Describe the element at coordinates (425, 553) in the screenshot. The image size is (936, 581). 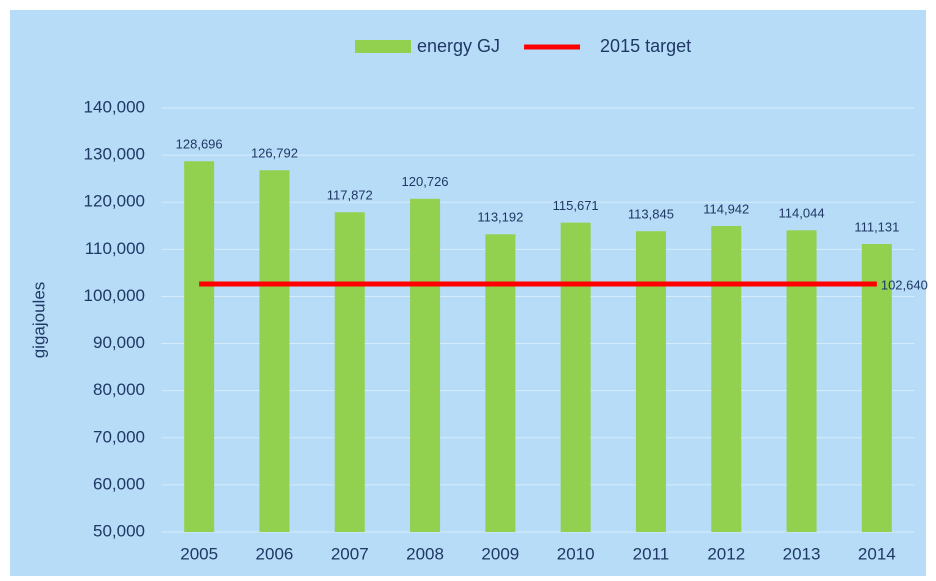
I see `x-tick-label: 2008` at that location.